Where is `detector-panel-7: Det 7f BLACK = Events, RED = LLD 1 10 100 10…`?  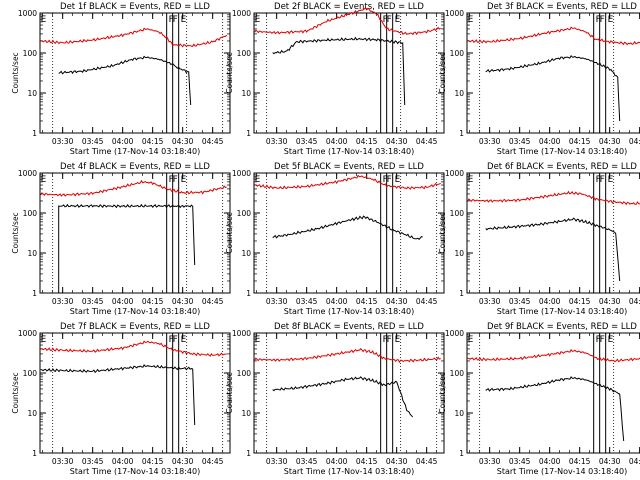
detector-panel-7: Det 7f BLACK = Events, RED = LLD 1 10 100 10… is located at coordinates (121, 399).